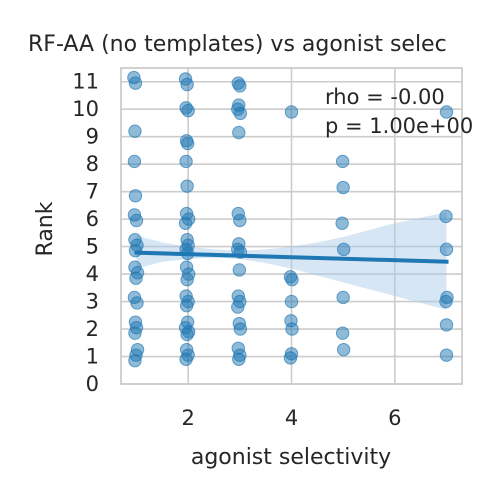 This screenshot has height=500, width=500. I want to click on confidence-band, so click(291, 261).